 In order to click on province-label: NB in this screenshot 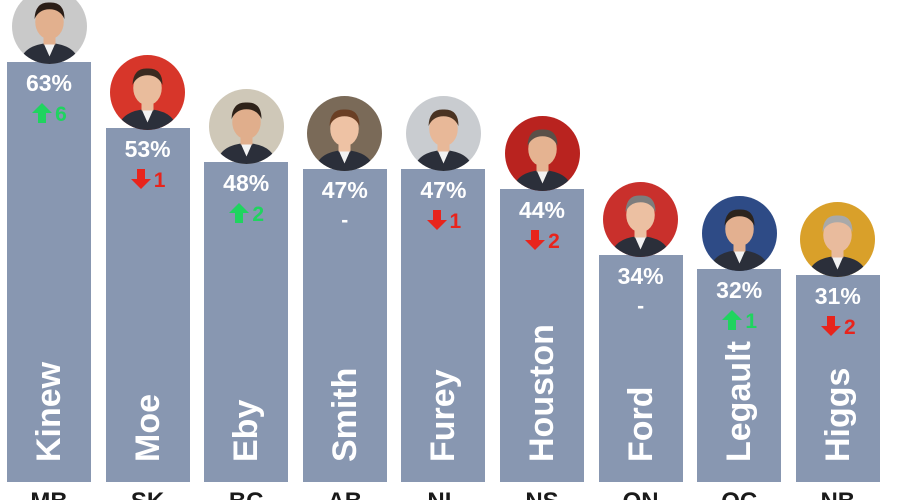, I will do `click(838, 494)`.